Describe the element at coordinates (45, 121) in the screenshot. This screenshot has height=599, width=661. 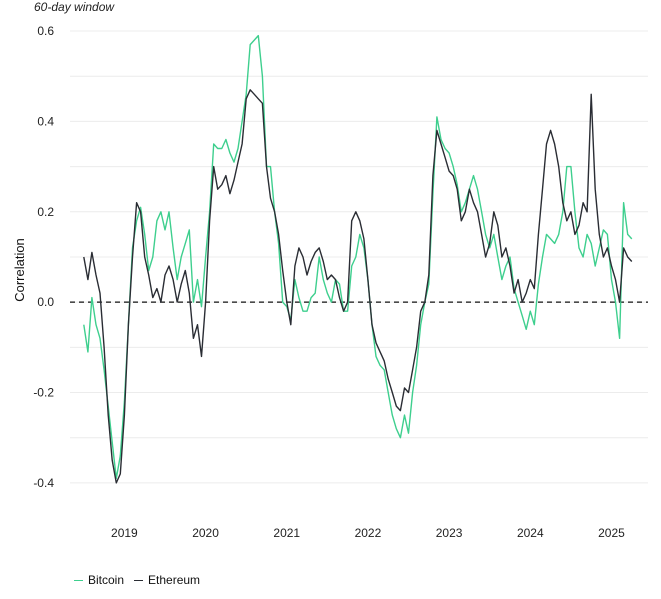
I see `y-tick-label: 0.4` at that location.